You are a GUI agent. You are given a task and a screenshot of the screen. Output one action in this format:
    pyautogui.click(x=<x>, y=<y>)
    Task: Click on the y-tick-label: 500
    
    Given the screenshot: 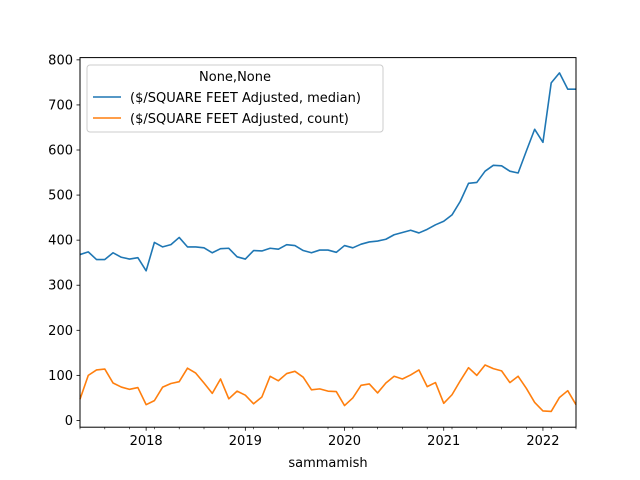 What is the action you would take?
    pyautogui.click(x=60, y=196)
    